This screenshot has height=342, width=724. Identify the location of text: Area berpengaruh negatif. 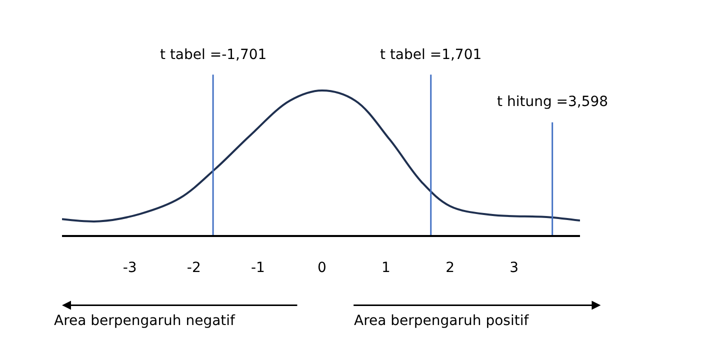
(145, 321).